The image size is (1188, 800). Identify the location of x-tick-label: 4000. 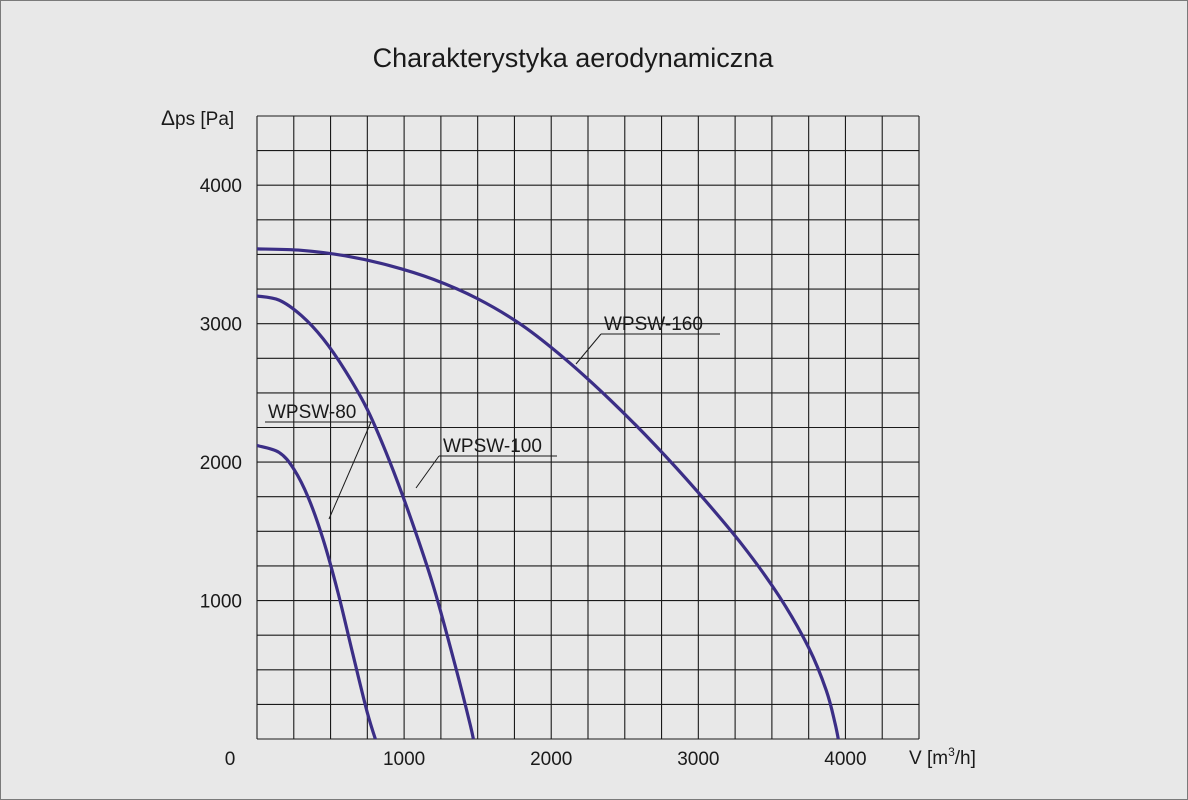
(845, 759).